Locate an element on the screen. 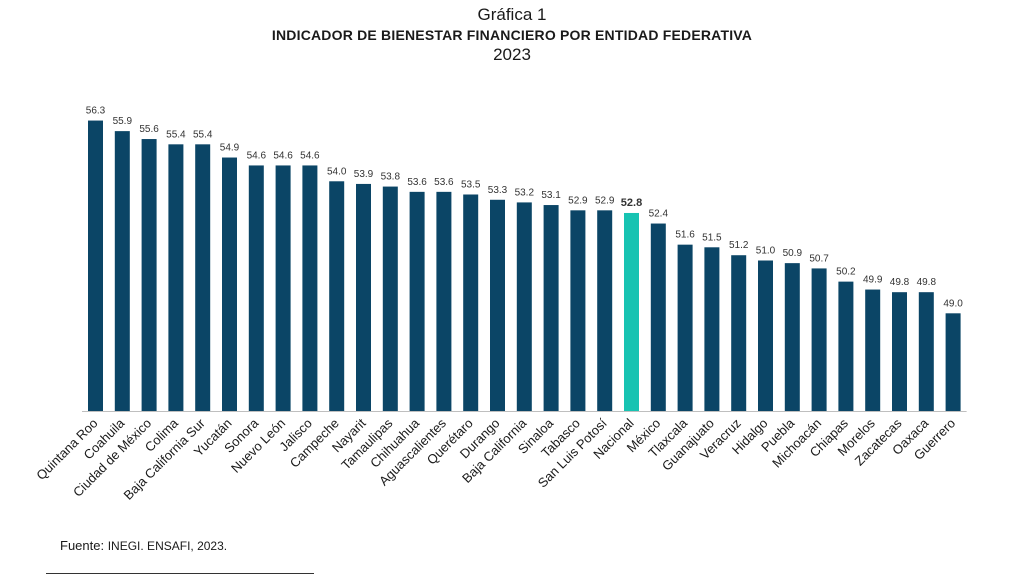  footnote-divider is located at coordinates (180, 573).